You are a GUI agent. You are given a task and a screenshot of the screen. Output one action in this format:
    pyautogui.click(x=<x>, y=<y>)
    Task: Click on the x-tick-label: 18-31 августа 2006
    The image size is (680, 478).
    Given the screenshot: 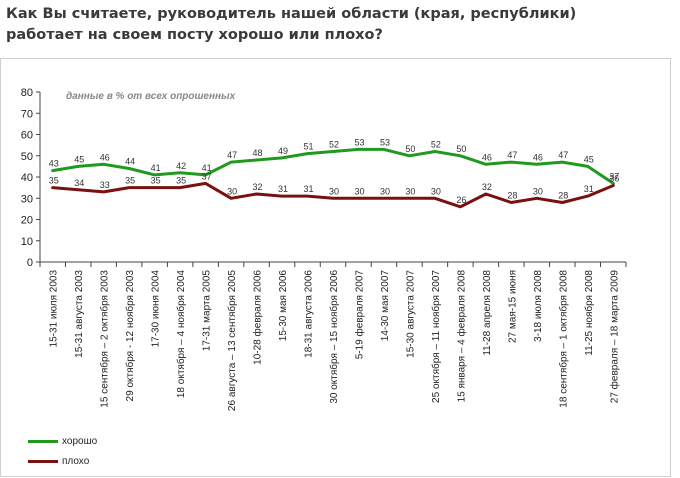 What is the action you would take?
    pyautogui.click(x=309, y=314)
    